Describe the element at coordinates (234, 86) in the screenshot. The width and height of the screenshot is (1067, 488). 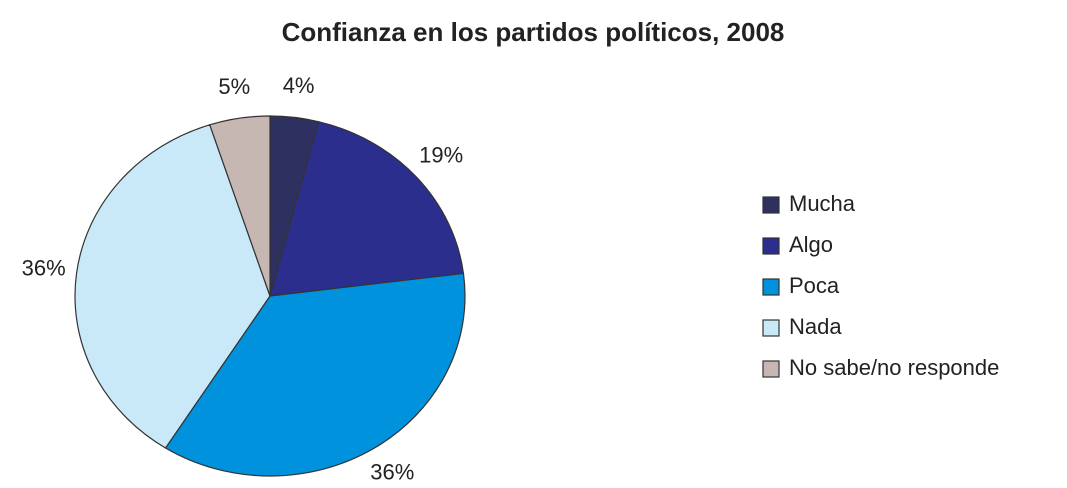
I see `data-label: 5%` at that location.